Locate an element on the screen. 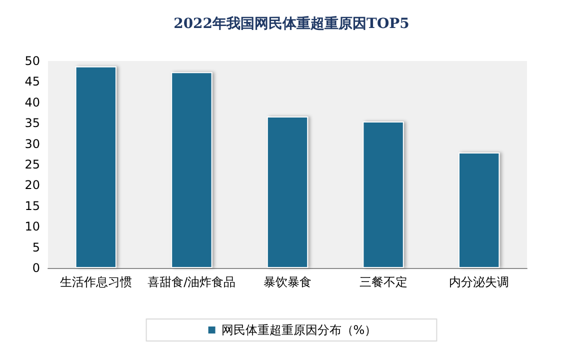 Image resolution: width=583 pixels, height=349 pixels. x-tick-label: 生活作息习惯 is located at coordinates (96, 282).